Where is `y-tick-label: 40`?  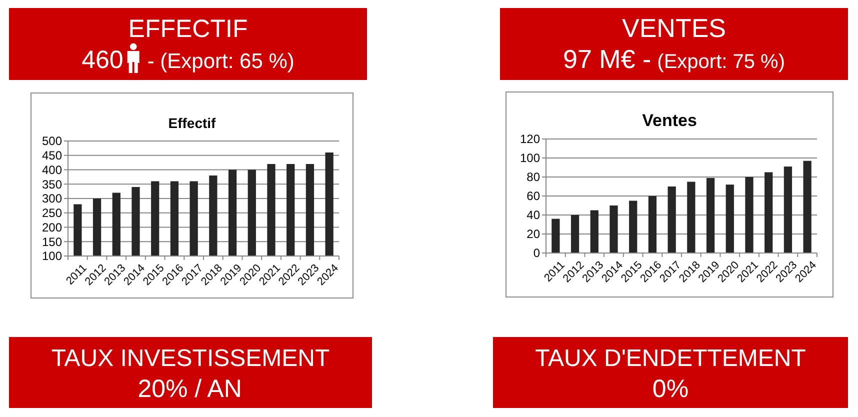
y-tick-label: 40 is located at coordinates (533, 215).